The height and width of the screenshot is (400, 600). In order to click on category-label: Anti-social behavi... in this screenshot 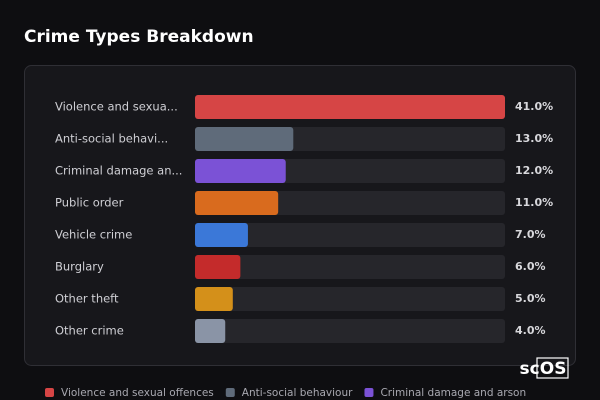, I will do `click(111, 139)`.